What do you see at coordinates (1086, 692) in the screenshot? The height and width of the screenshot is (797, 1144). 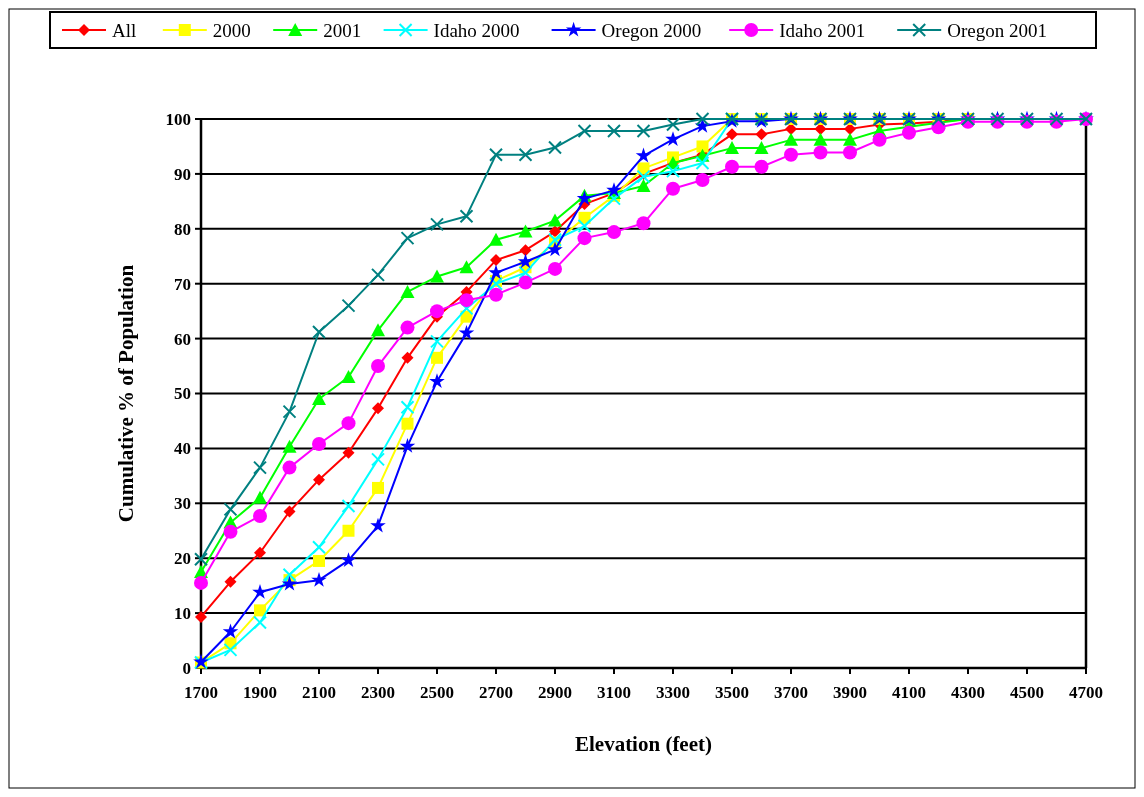 I see `x-tick-label: 4700` at bounding box center [1086, 692].